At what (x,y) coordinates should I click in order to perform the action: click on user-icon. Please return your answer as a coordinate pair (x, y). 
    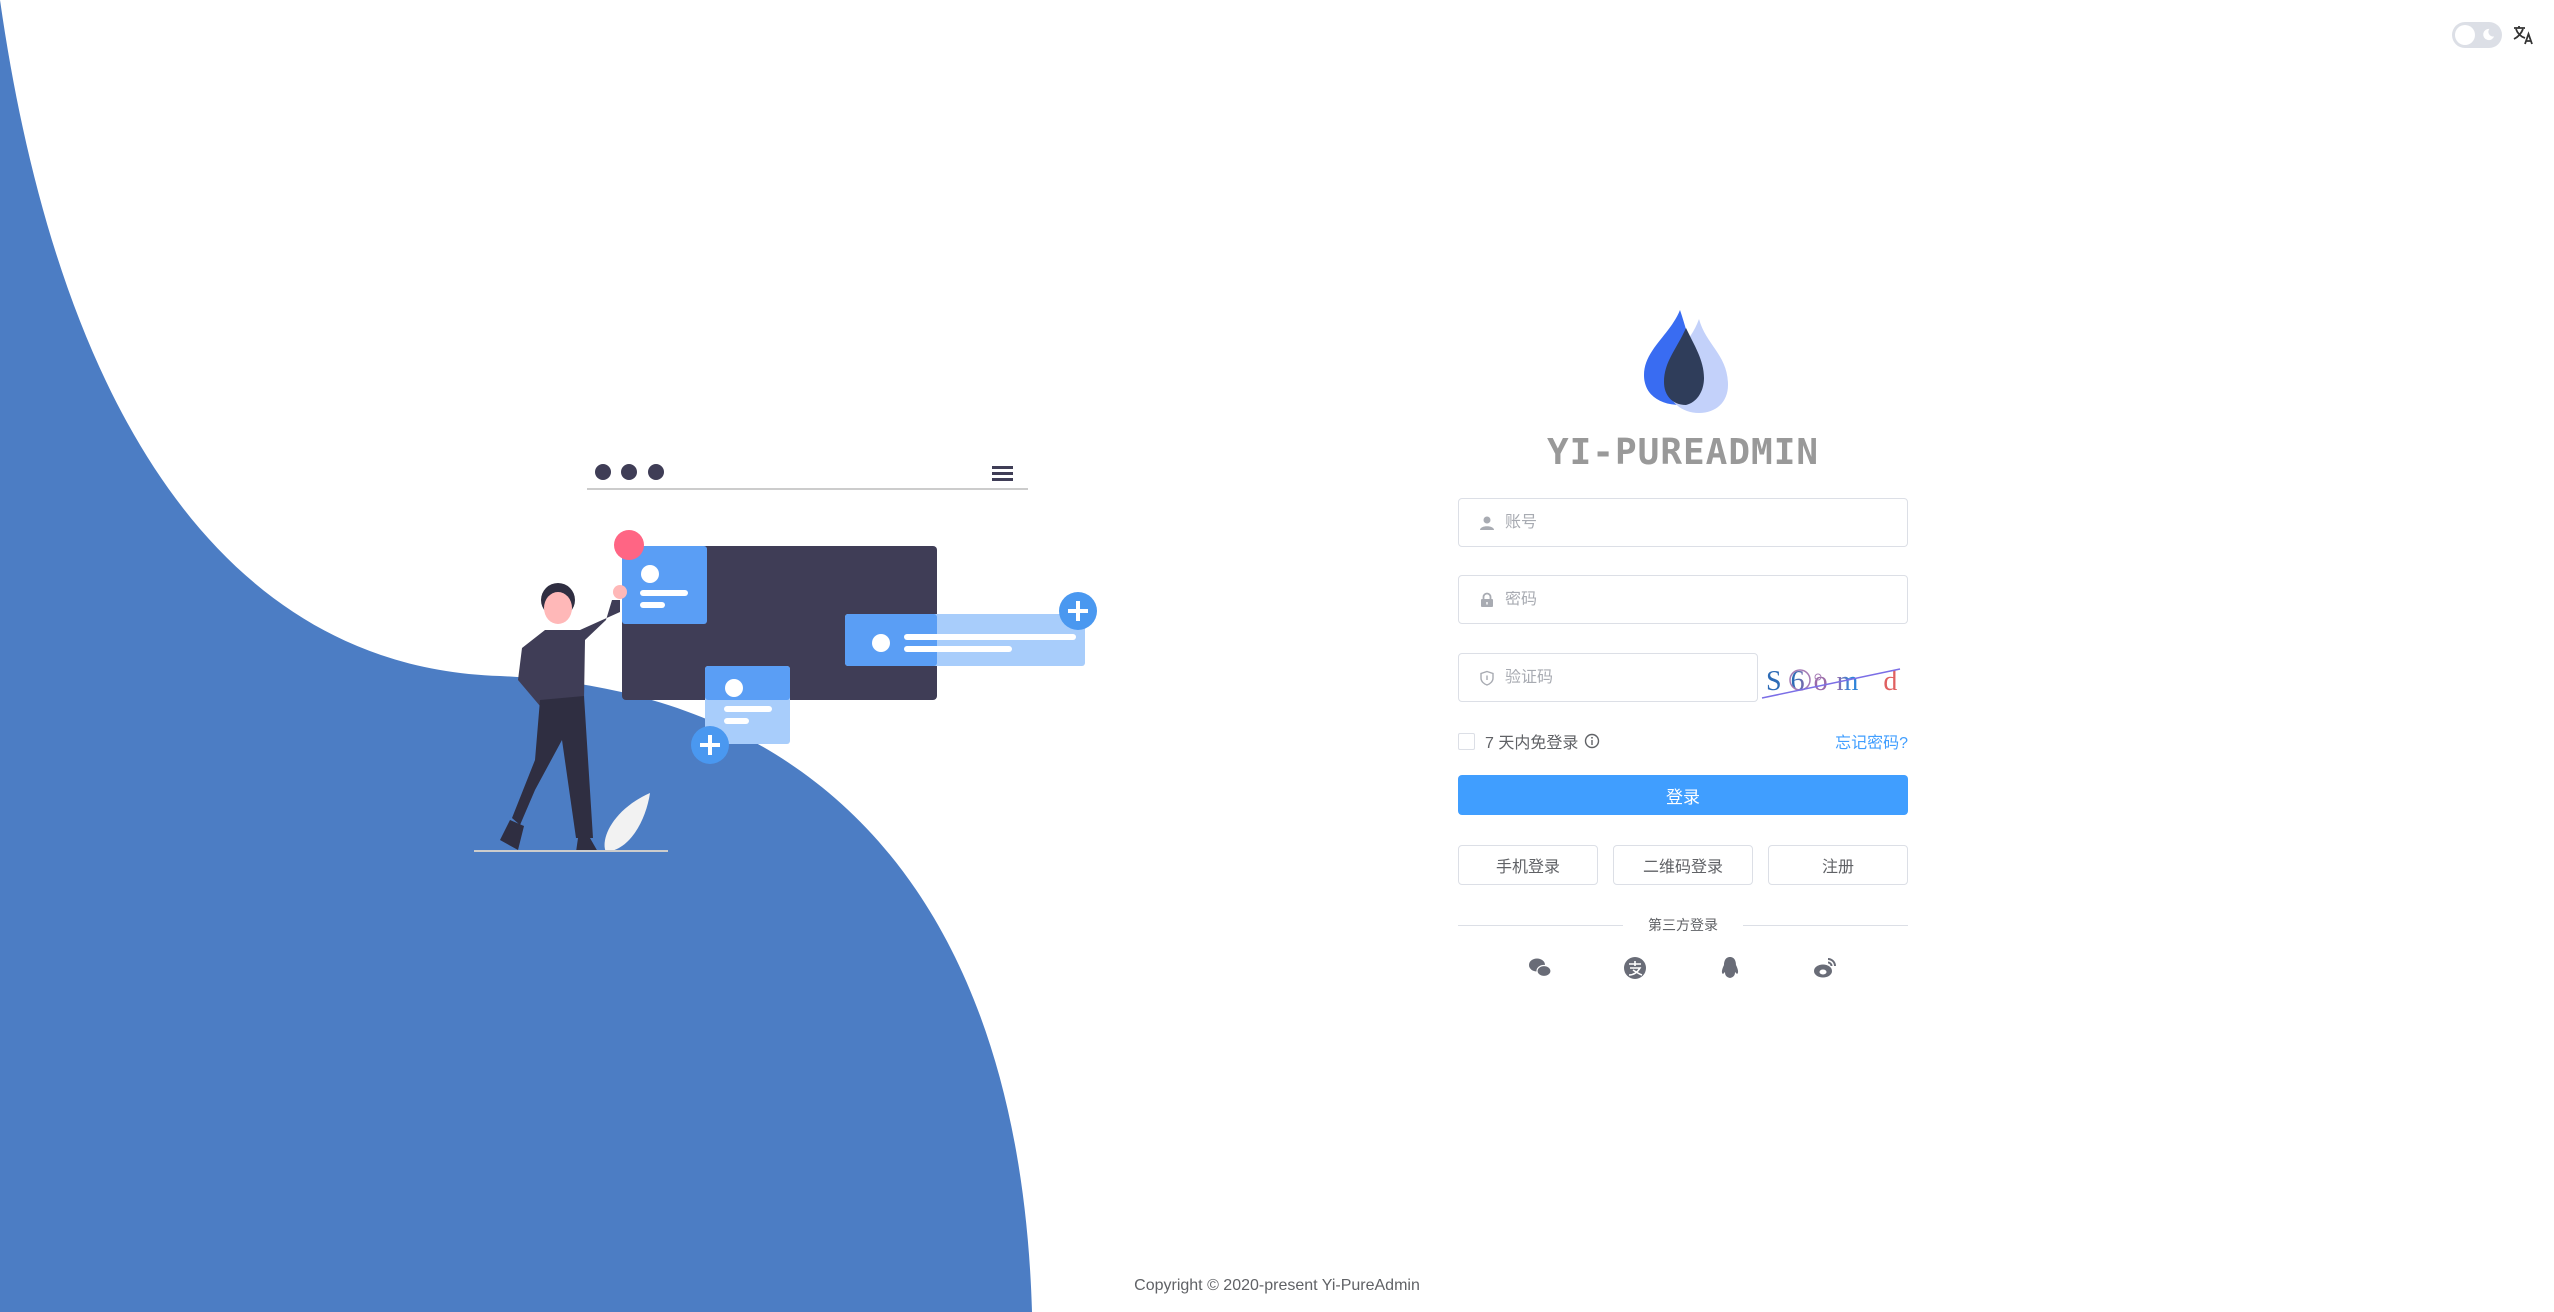
    Looking at the image, I should click on (1487, 523).